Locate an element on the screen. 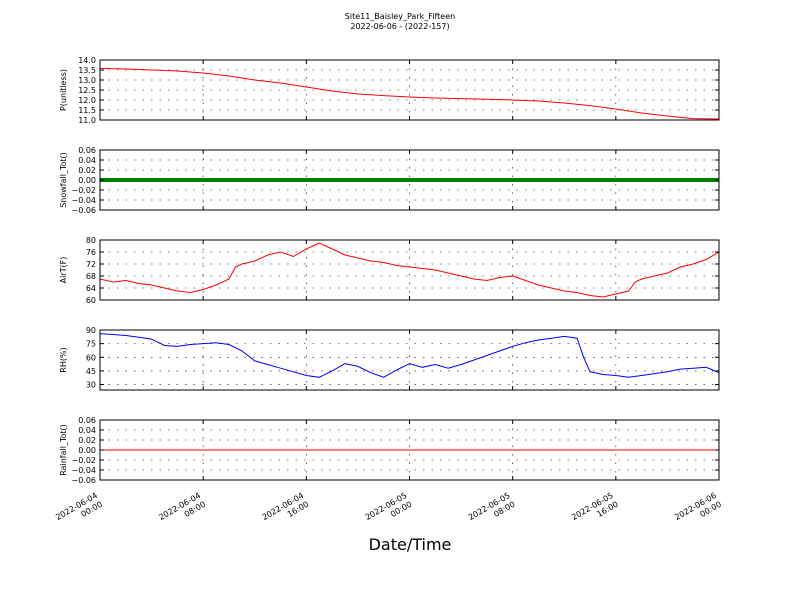  panel-2-ytick-label-0: 80 is located at coordinates (91, 240).